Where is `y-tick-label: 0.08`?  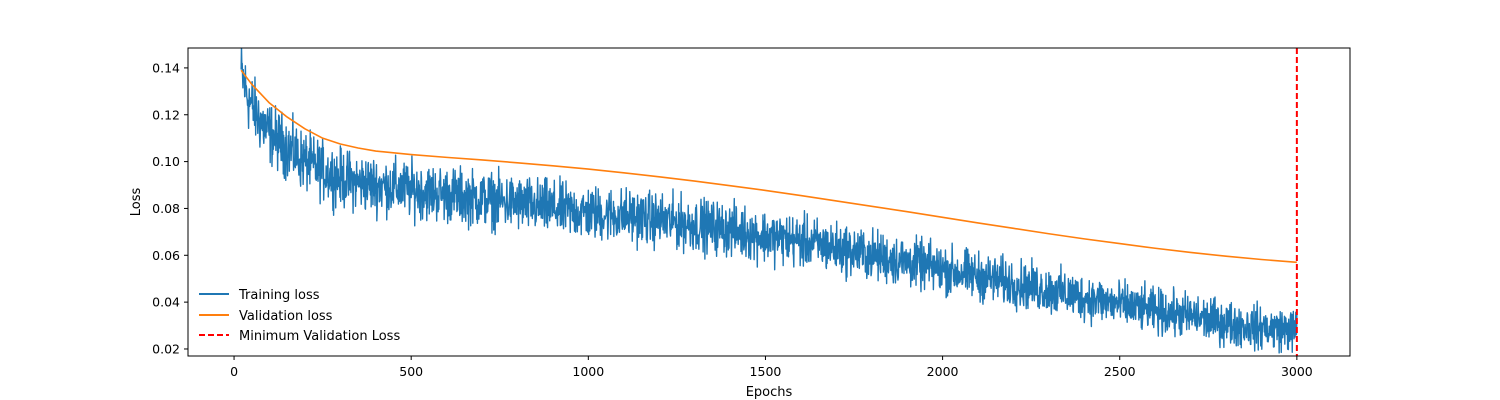 y-tick-label: 0.08 is located at coordinates (166, 208).